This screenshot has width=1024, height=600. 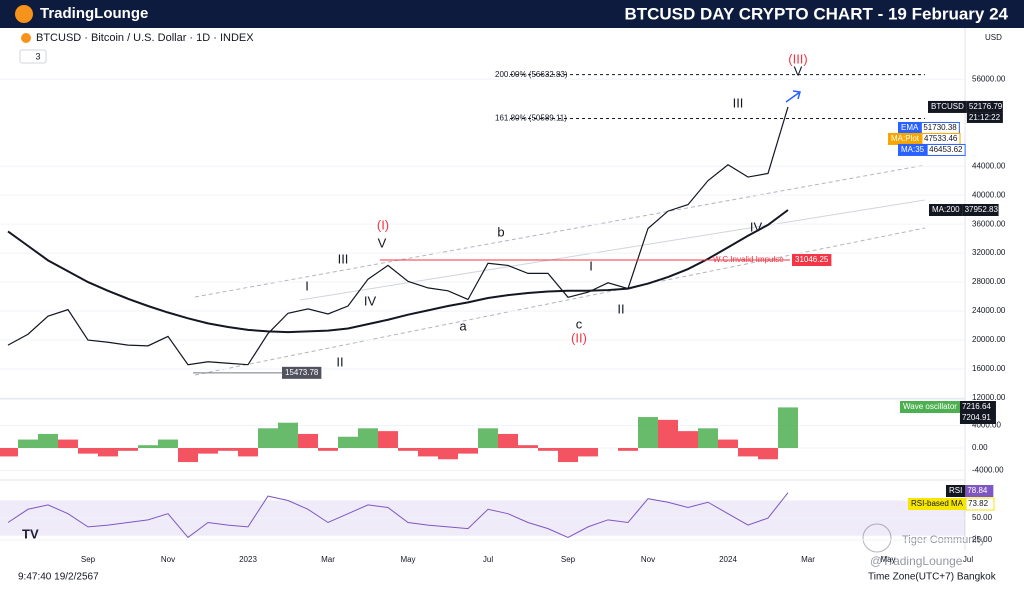 I want to click on invalidation-label: W.C.Invalid Impulse, so click(x=748, y=259).